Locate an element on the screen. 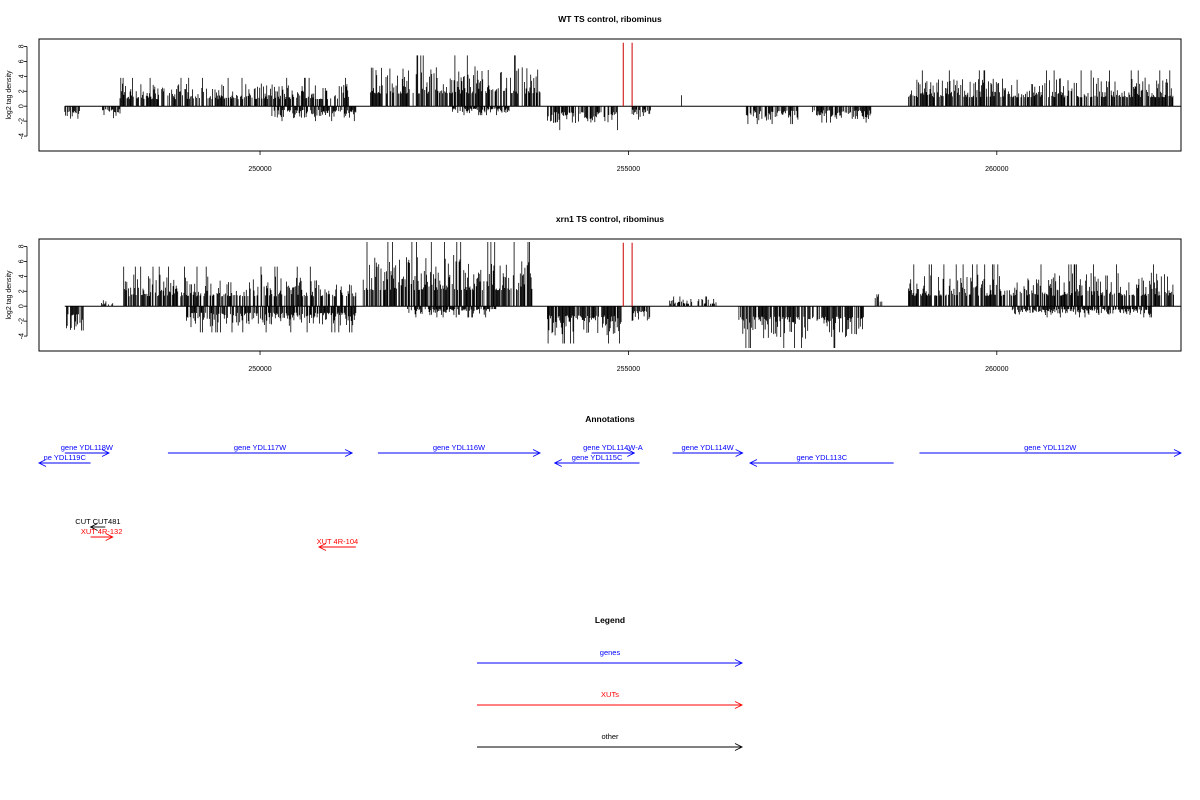  legend-panel: Legend genes XUTs other is located at coordinates (610, 683).